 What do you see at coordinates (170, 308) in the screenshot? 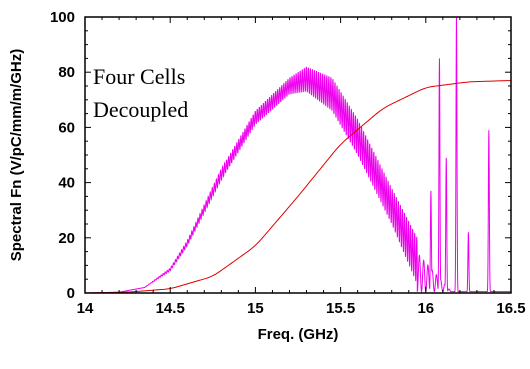
I see `x-tick-label: 14.5` at bounding box center [170, 308].